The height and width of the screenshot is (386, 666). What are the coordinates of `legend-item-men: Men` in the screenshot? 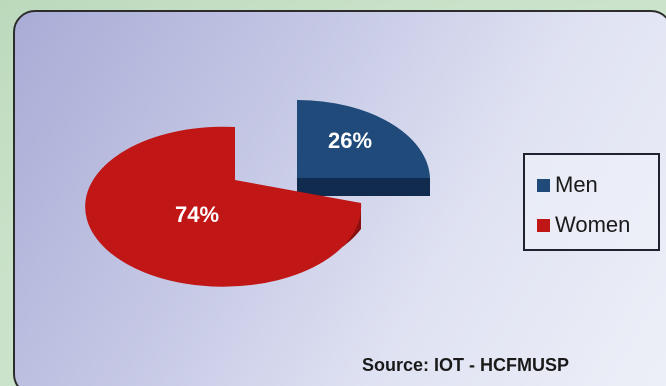 It's located at (597, 185).